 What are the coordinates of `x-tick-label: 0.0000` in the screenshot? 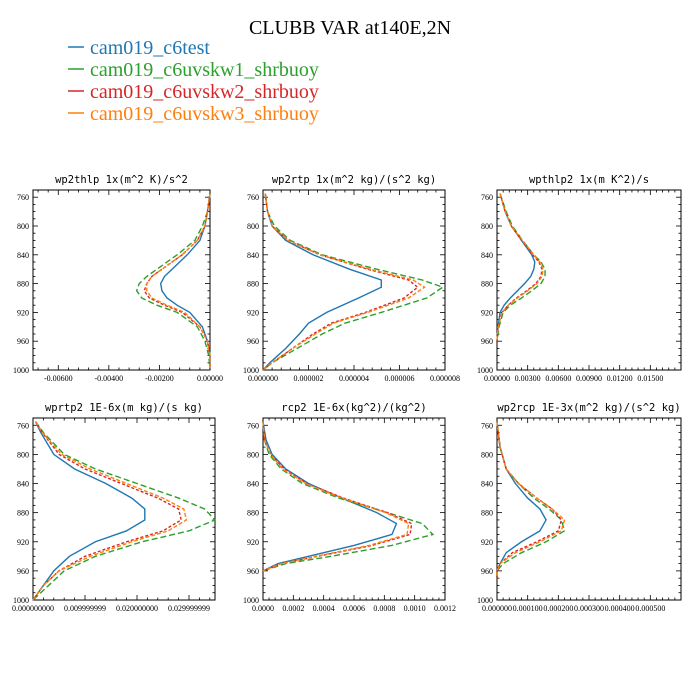 It's located at (263, 608).